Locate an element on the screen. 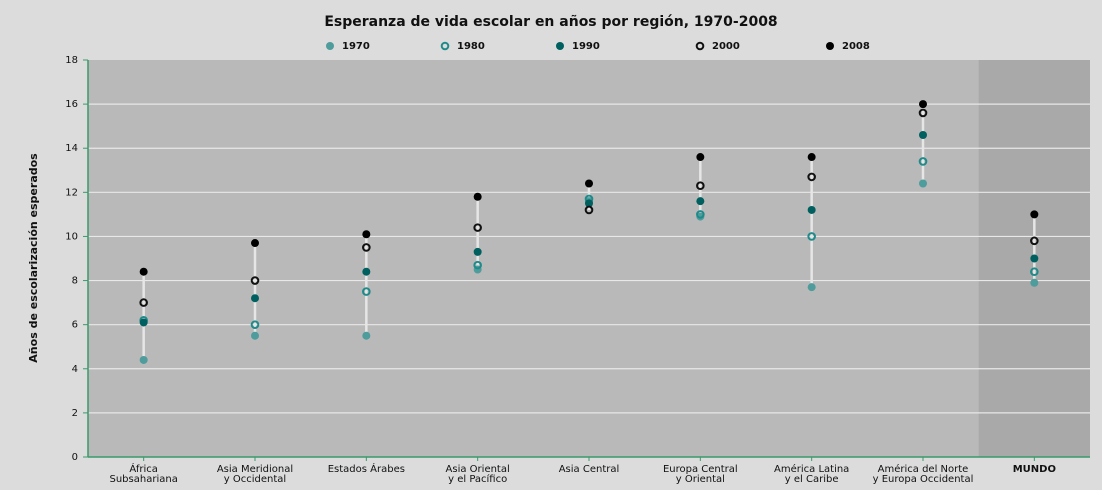 The height and width of the screenshot is (490, 1102). label-line: MUNDO is located at coordinates (1034, 469).